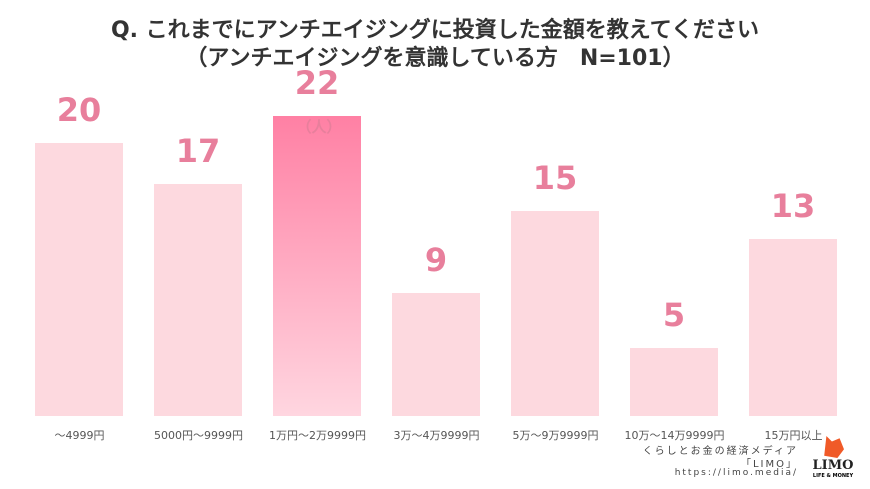 The image size is (870, 489). Describe the element at coordinates (79, 435) in the screenshot. I see `category-label-0: ～4999円` at that location.